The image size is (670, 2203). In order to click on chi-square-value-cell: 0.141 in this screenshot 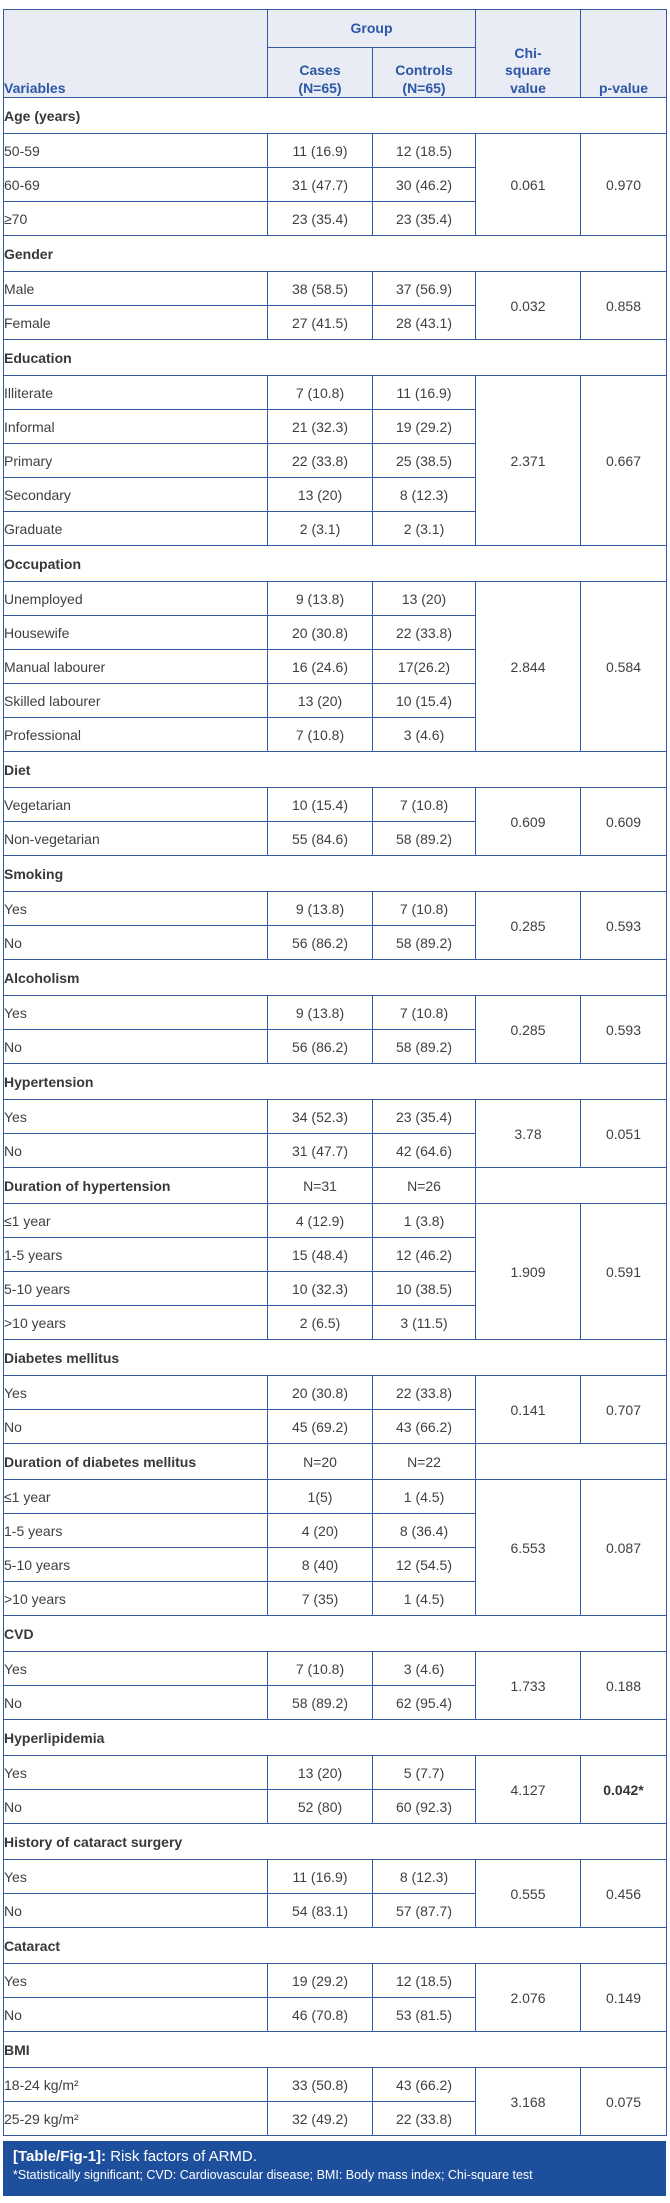, I will do `click(528, 1409)`.